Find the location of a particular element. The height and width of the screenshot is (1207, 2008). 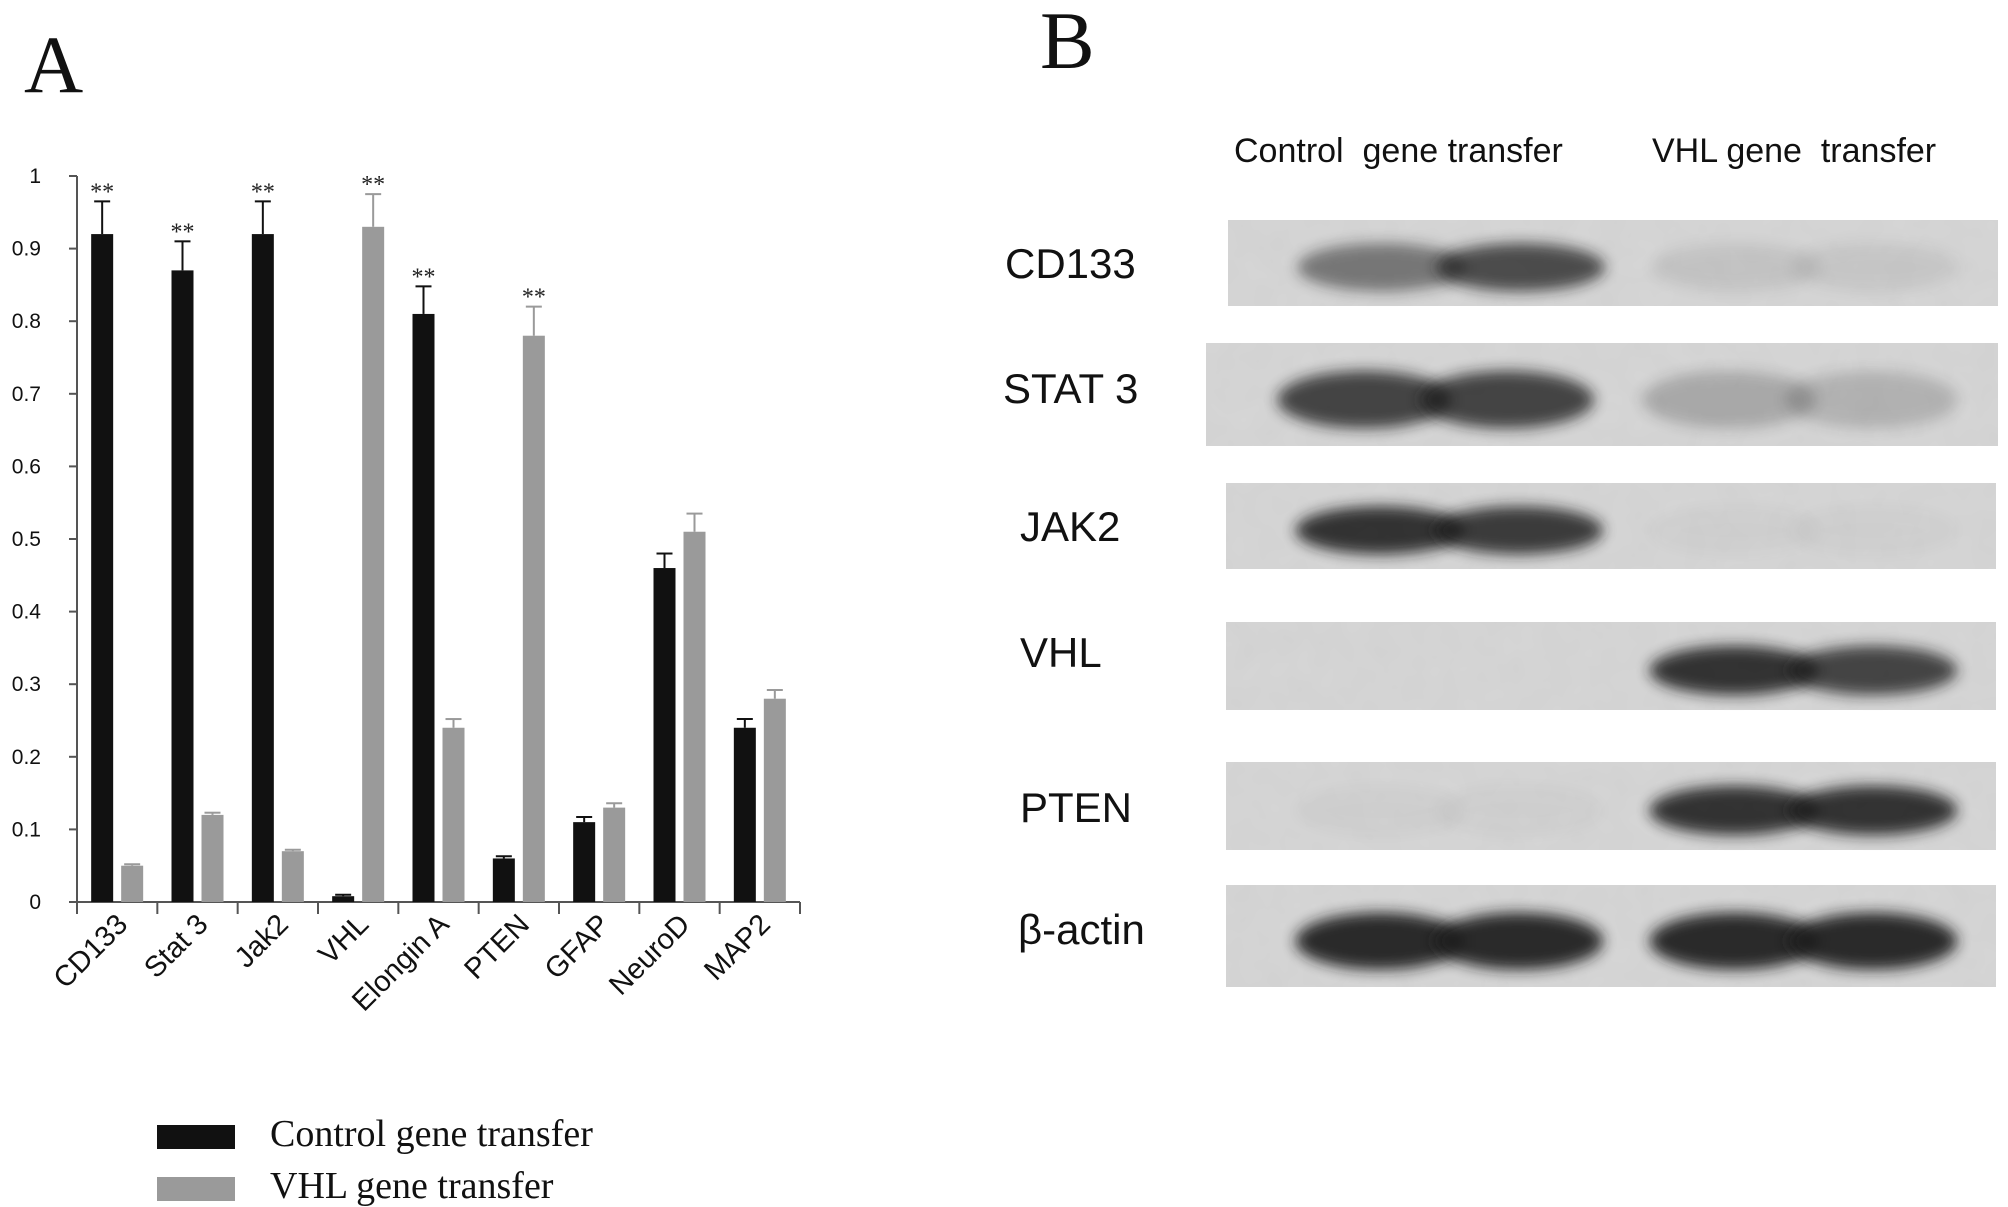

x-tick-label: GFAP is located at coordinates (577, 946).